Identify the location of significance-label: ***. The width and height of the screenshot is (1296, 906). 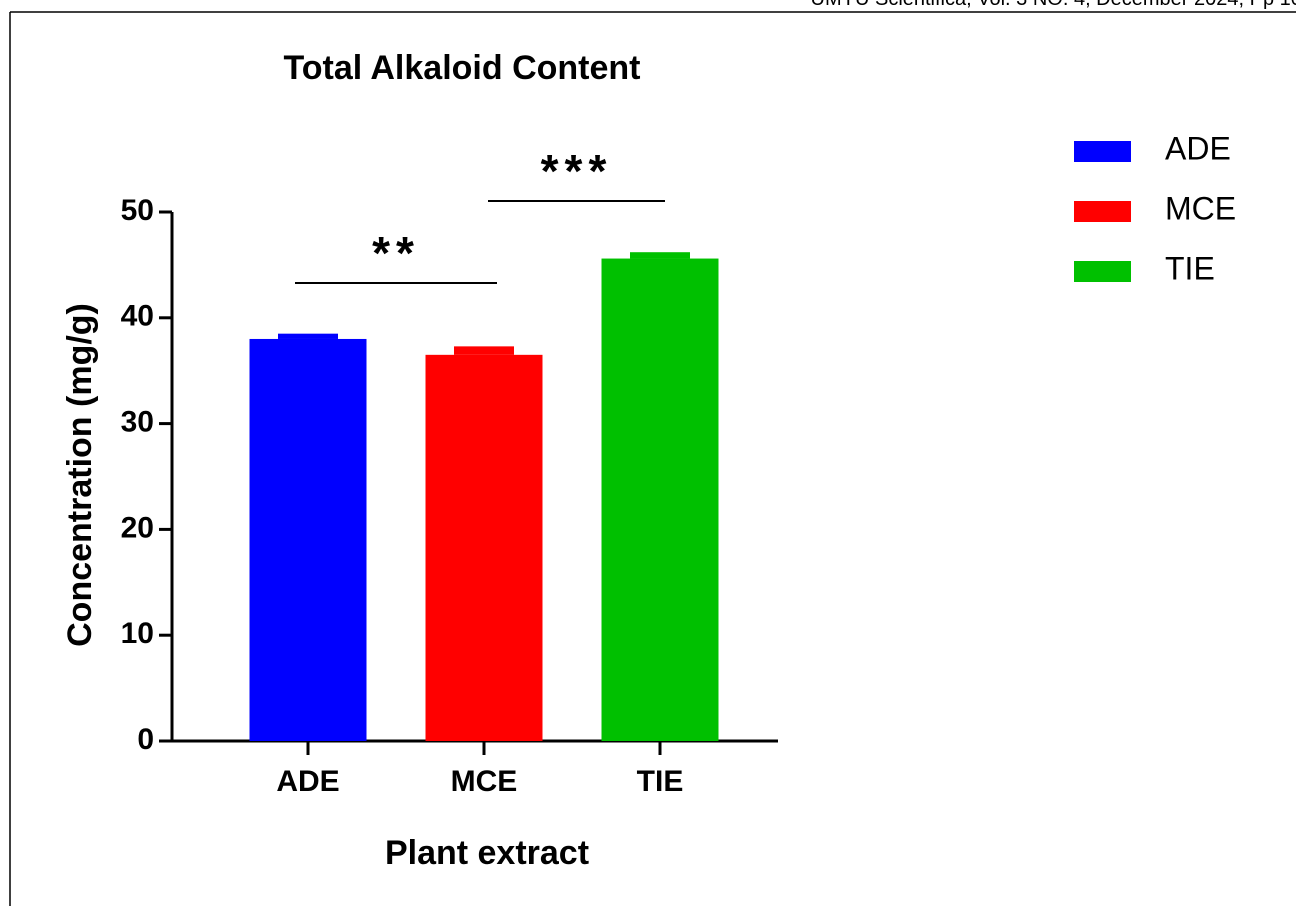
(577, 171).